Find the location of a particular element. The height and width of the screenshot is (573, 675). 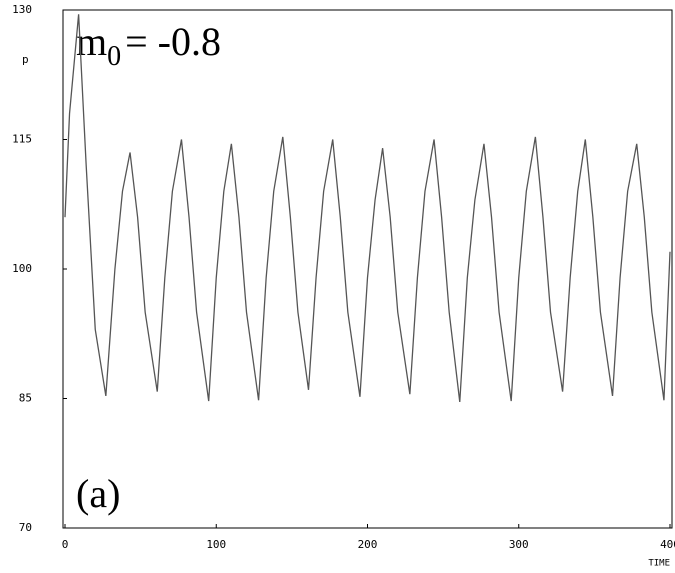

annotation-rest: = -0.8 is located at coordinates (173, 41).